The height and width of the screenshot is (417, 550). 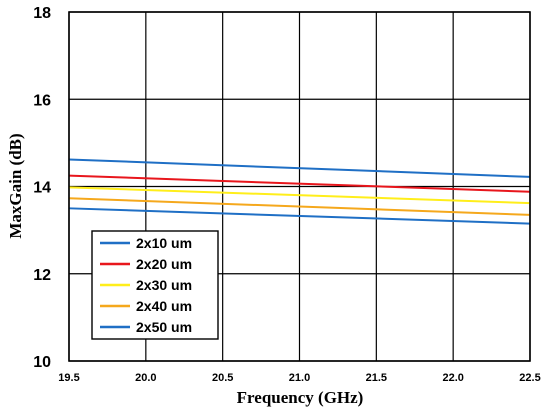 I want to click on y-tick-label: 18, so click(x=42, y=13).